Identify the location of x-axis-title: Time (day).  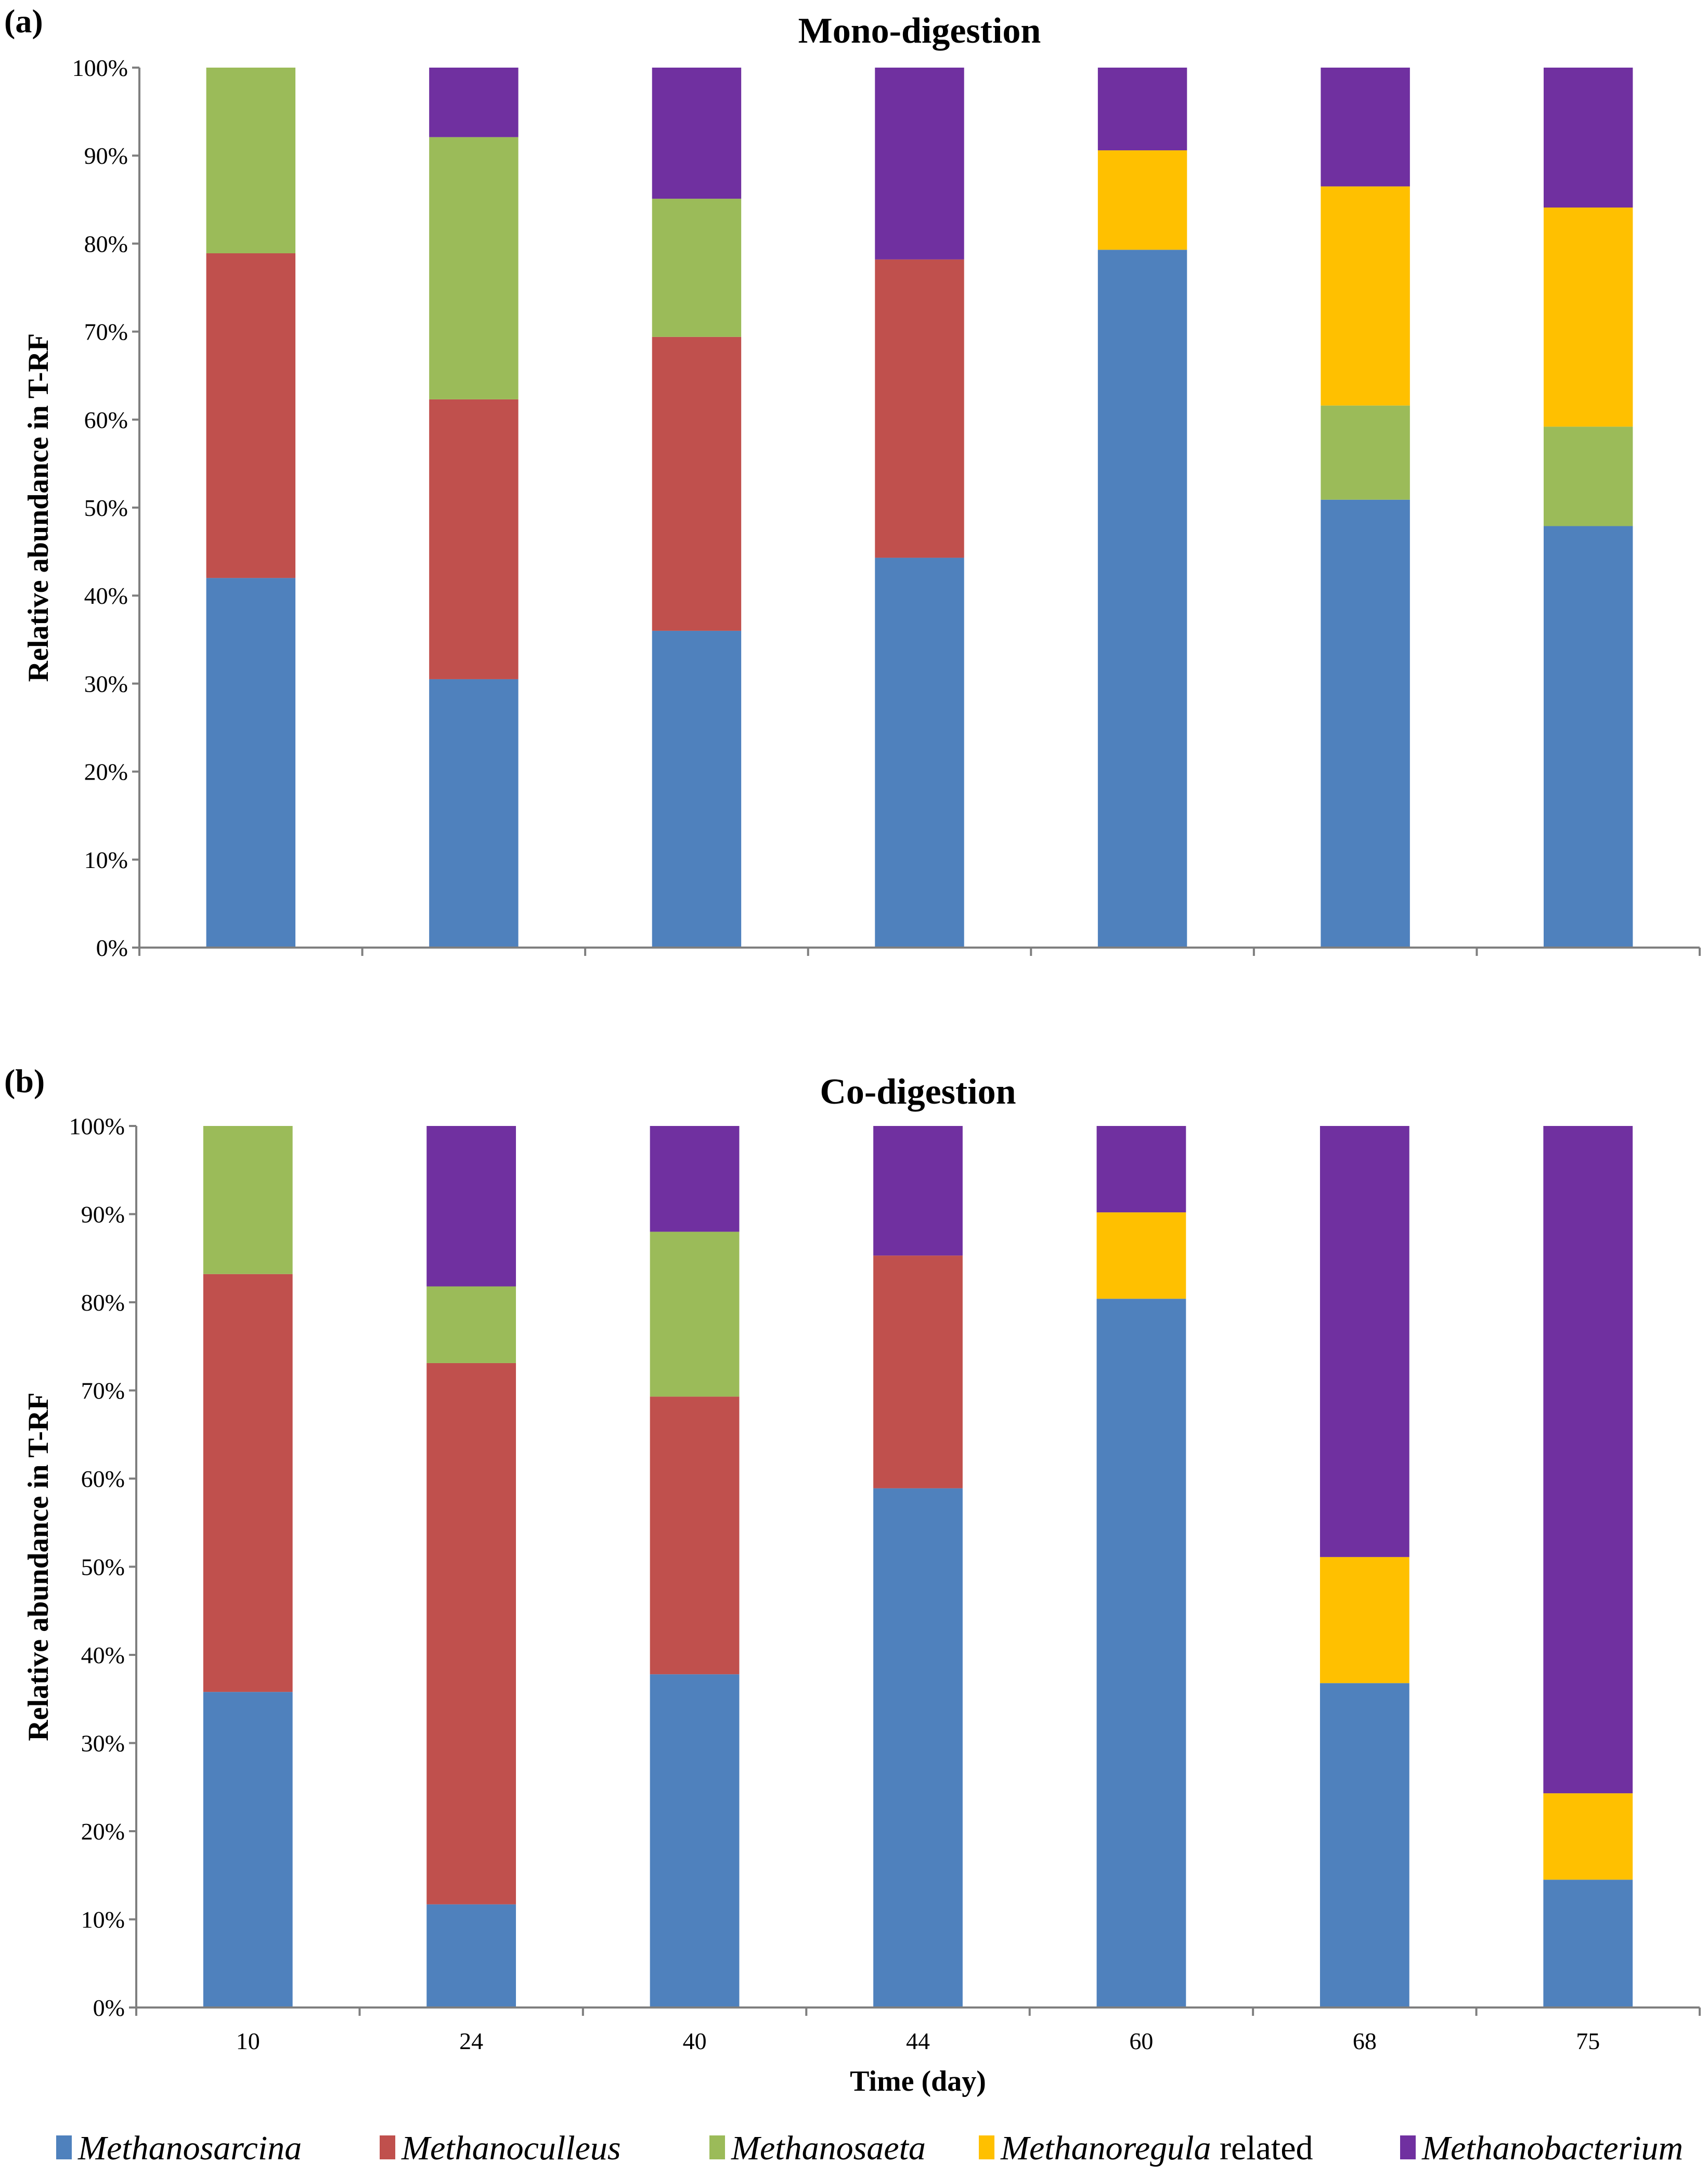
(918, 2081).